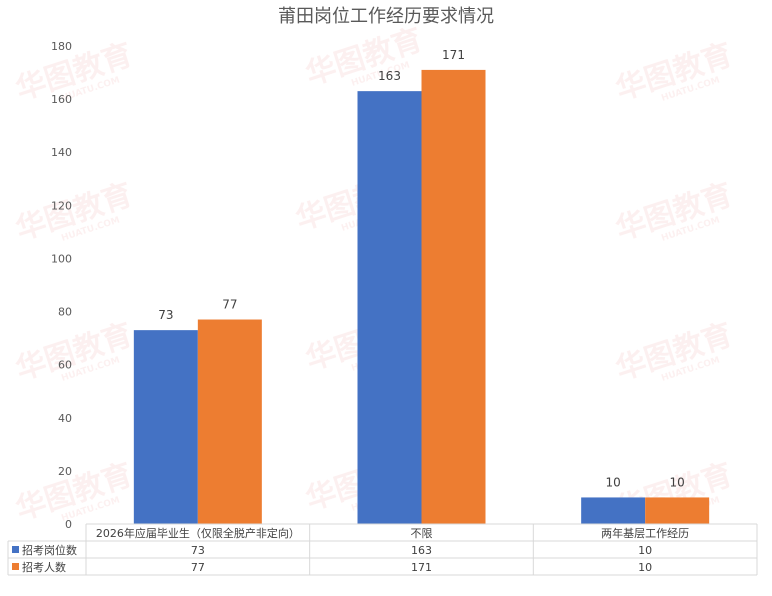 Image resolution: width=772 pixels, height=596 pixels. What do you see at coordinates (198, 550) in the screenshot?
I see `table-cell: 73` at bounding box center [198, 550].